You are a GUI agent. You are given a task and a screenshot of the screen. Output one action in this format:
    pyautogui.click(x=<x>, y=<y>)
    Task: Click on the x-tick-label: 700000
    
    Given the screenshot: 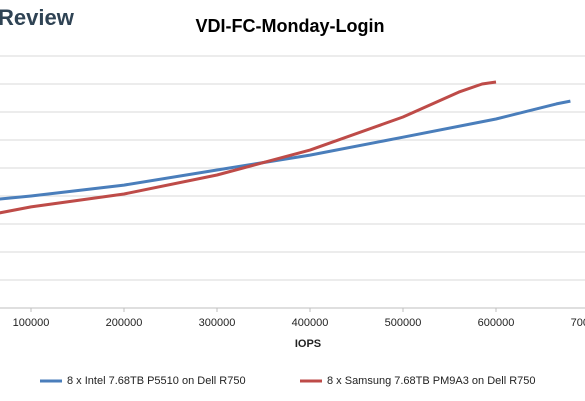 What is the action you would take?
    pyautogui.click(x=578, y=323)
    